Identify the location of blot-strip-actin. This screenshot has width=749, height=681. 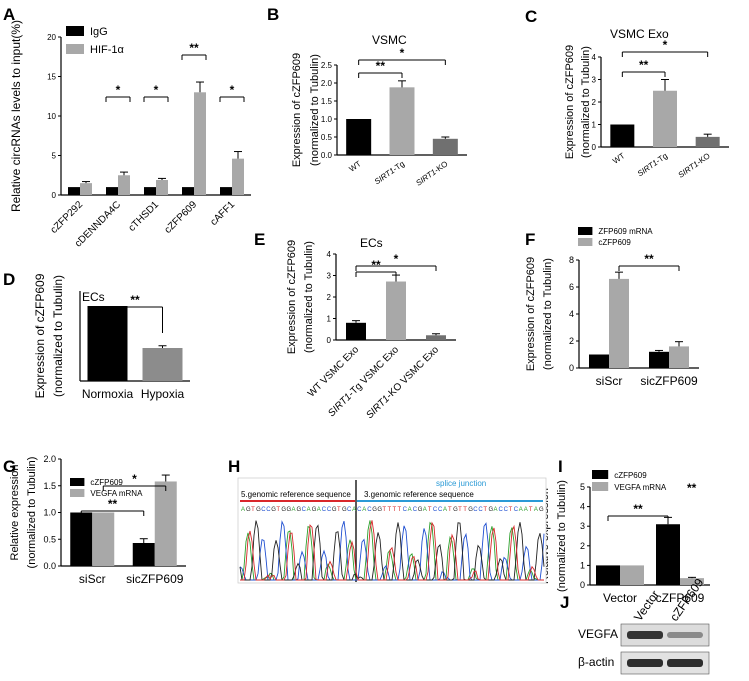
(665, 663).